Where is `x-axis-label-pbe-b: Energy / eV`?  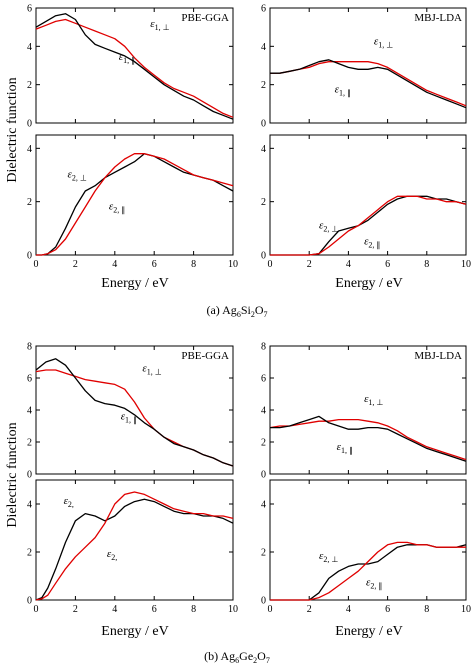 x-axis-label-pbe-b: Energy / eV is located at coordinates (134, 631).